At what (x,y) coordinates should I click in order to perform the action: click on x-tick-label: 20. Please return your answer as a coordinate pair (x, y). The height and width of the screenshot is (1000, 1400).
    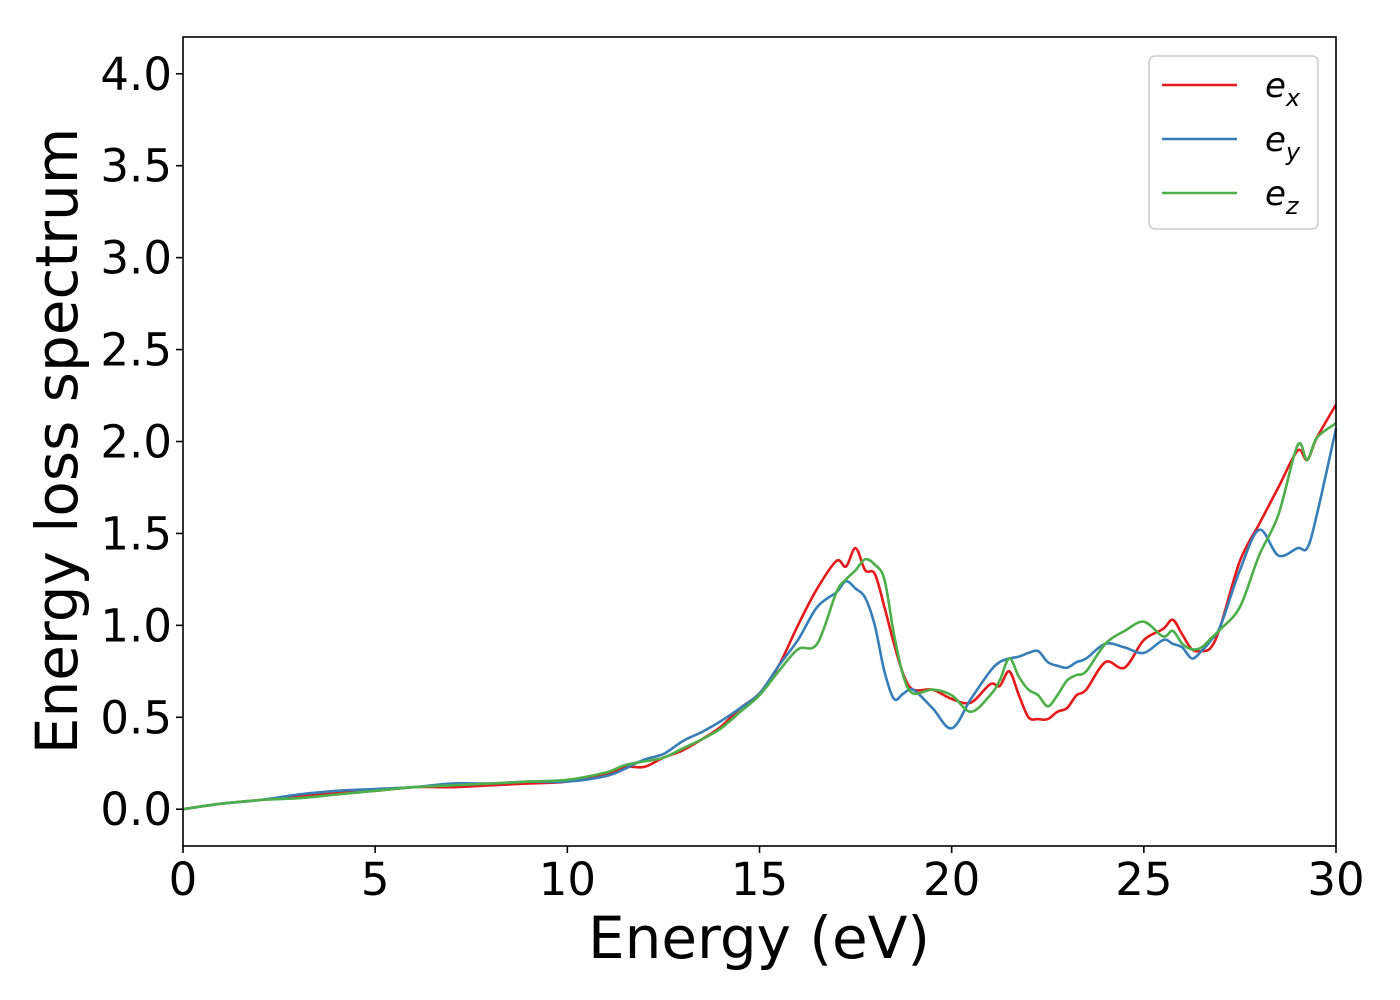
    Looking at the image, I should click on (951, 879).